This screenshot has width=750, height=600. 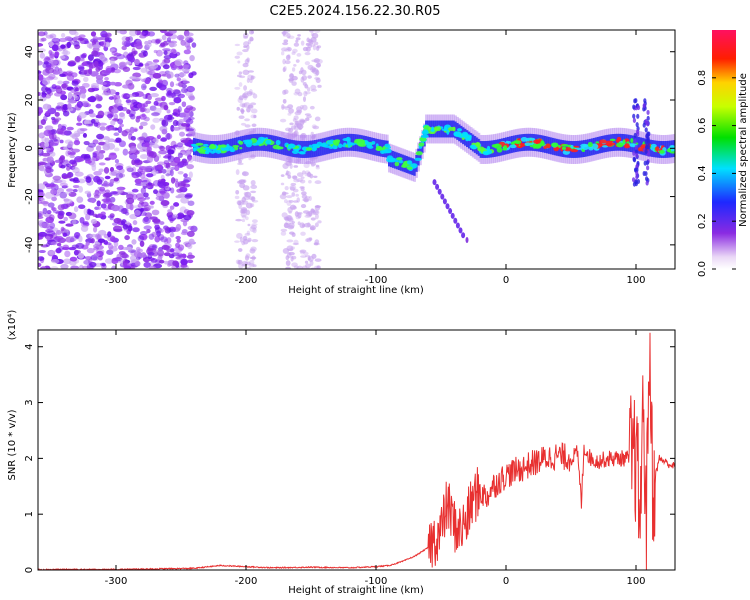 I want to click on colorbar-ticks: 0.0 0.2 0.4 0.6 0.8, so click(x=716, y=173).